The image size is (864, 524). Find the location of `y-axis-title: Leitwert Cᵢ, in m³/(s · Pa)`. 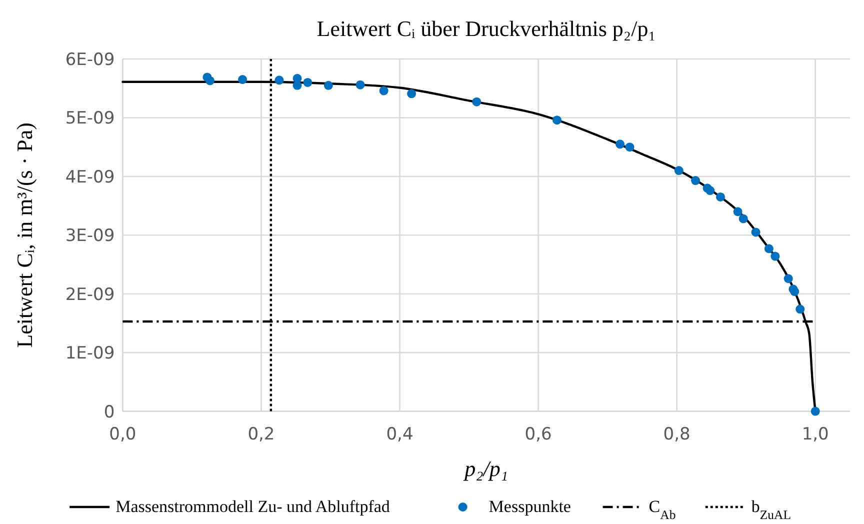

y-axis-title: Leitwert Cᵢ, in m³/(s · Pa) is located at coordinates (24, 235).